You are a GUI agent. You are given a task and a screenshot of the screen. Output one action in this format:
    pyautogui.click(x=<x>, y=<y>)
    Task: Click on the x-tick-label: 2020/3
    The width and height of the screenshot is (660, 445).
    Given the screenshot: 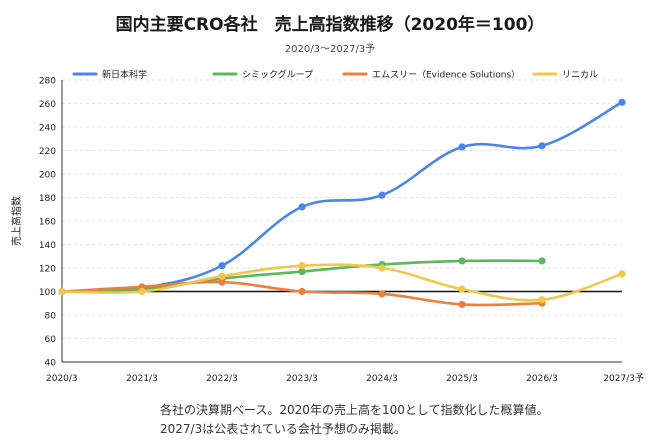 What is the action you would take?
    pyautogui.click(x=62, y=379)
    